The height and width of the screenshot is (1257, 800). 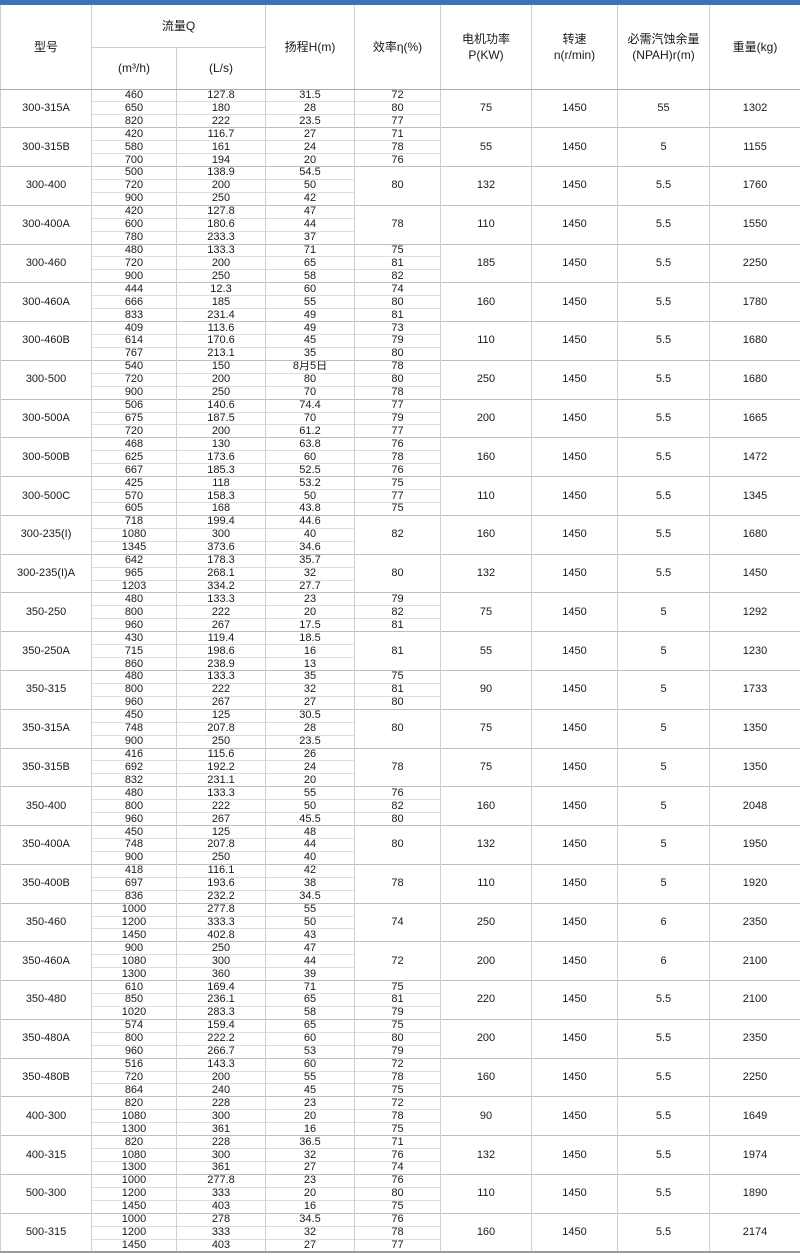 What do you see at coordinates (310, 883) in the screenshot?
I see `head-cell: 38` at bounding box center [310, 883].